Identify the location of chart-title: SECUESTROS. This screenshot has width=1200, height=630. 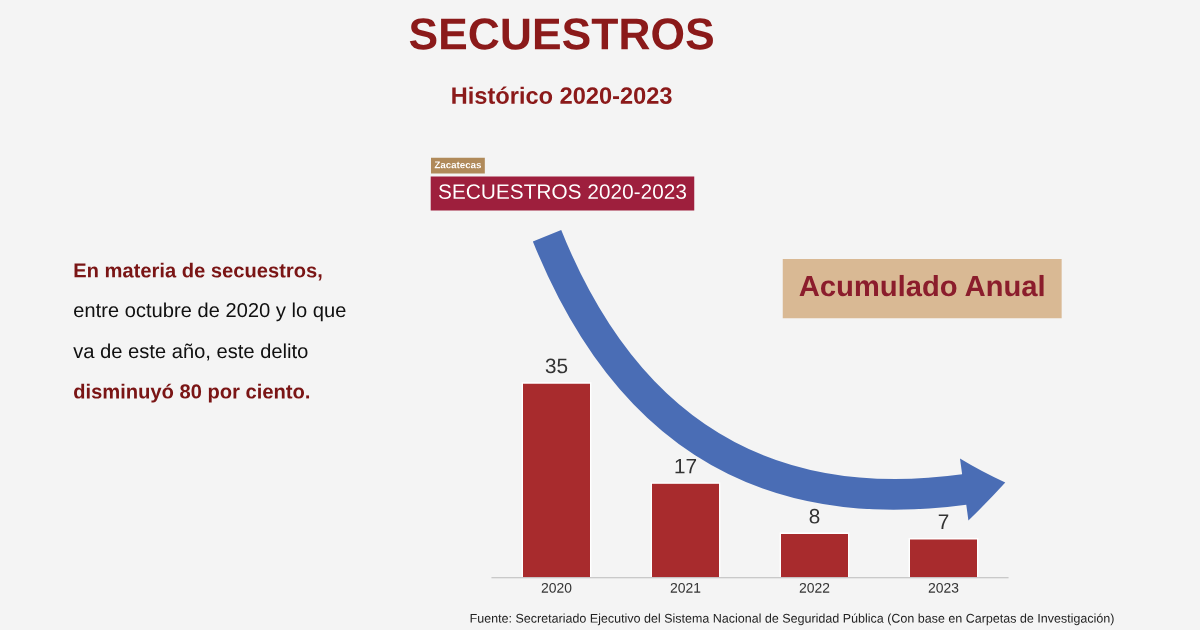
(561, 34).